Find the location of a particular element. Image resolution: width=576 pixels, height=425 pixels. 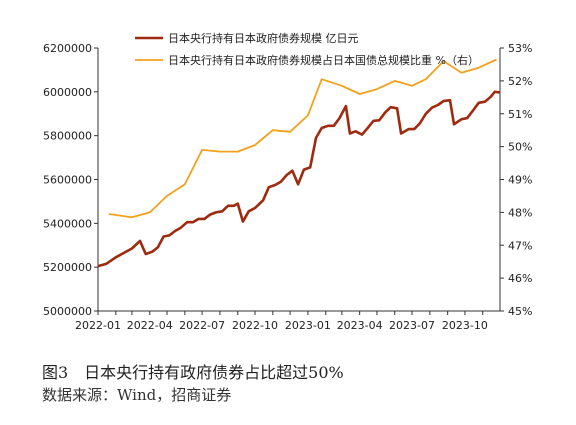

x-tick-label: 2022-01 is located at coordinates (98, 325).